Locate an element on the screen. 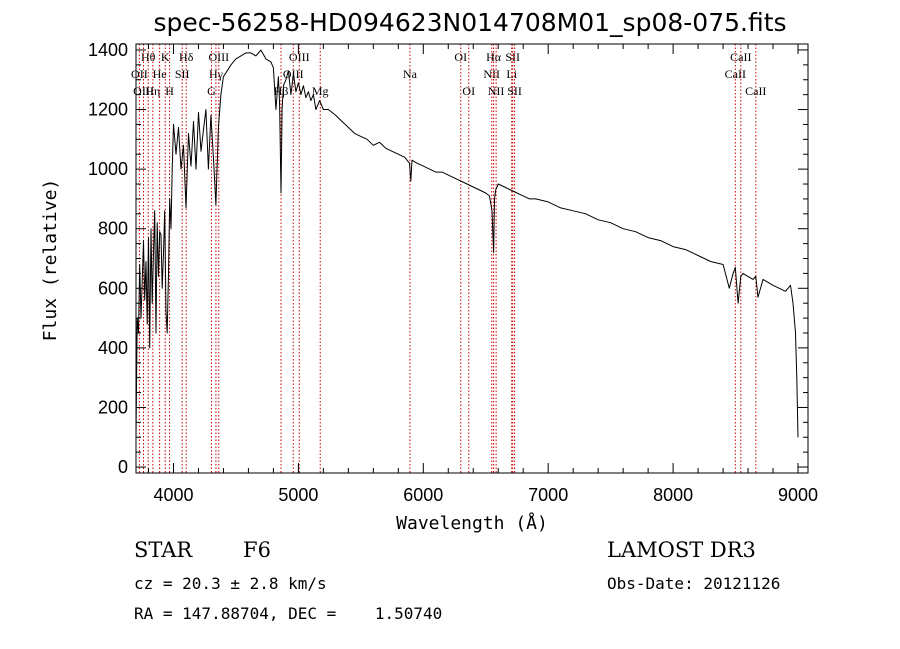  line-label: Hη is located at coordinates (152, 91).